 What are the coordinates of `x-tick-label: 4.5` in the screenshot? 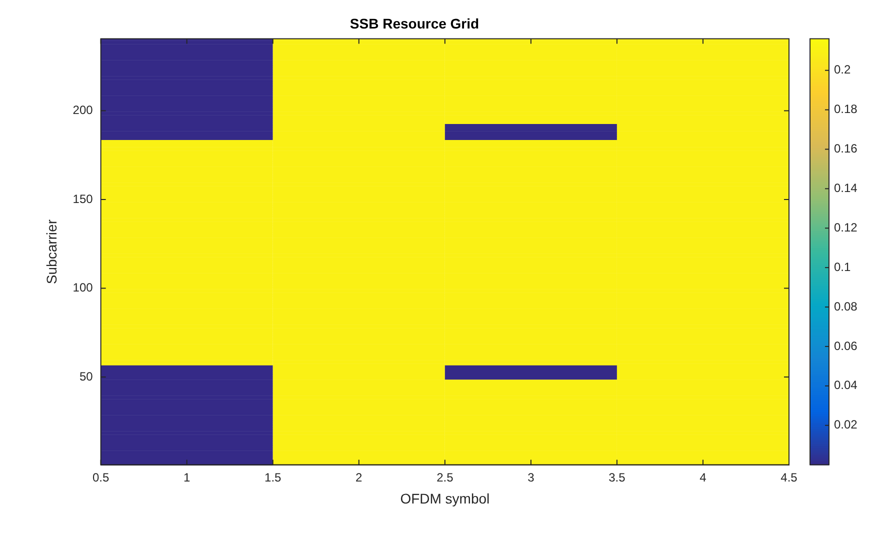 It's located at (789, 477).